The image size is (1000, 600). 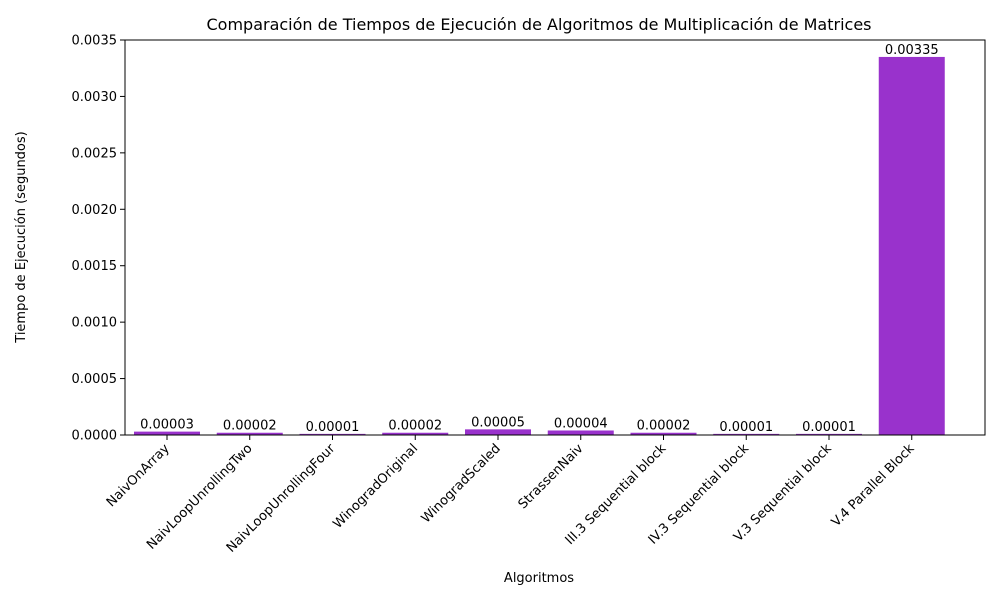 I want to click on bar-value-label: 0.00004, so click(x=581, y=423).